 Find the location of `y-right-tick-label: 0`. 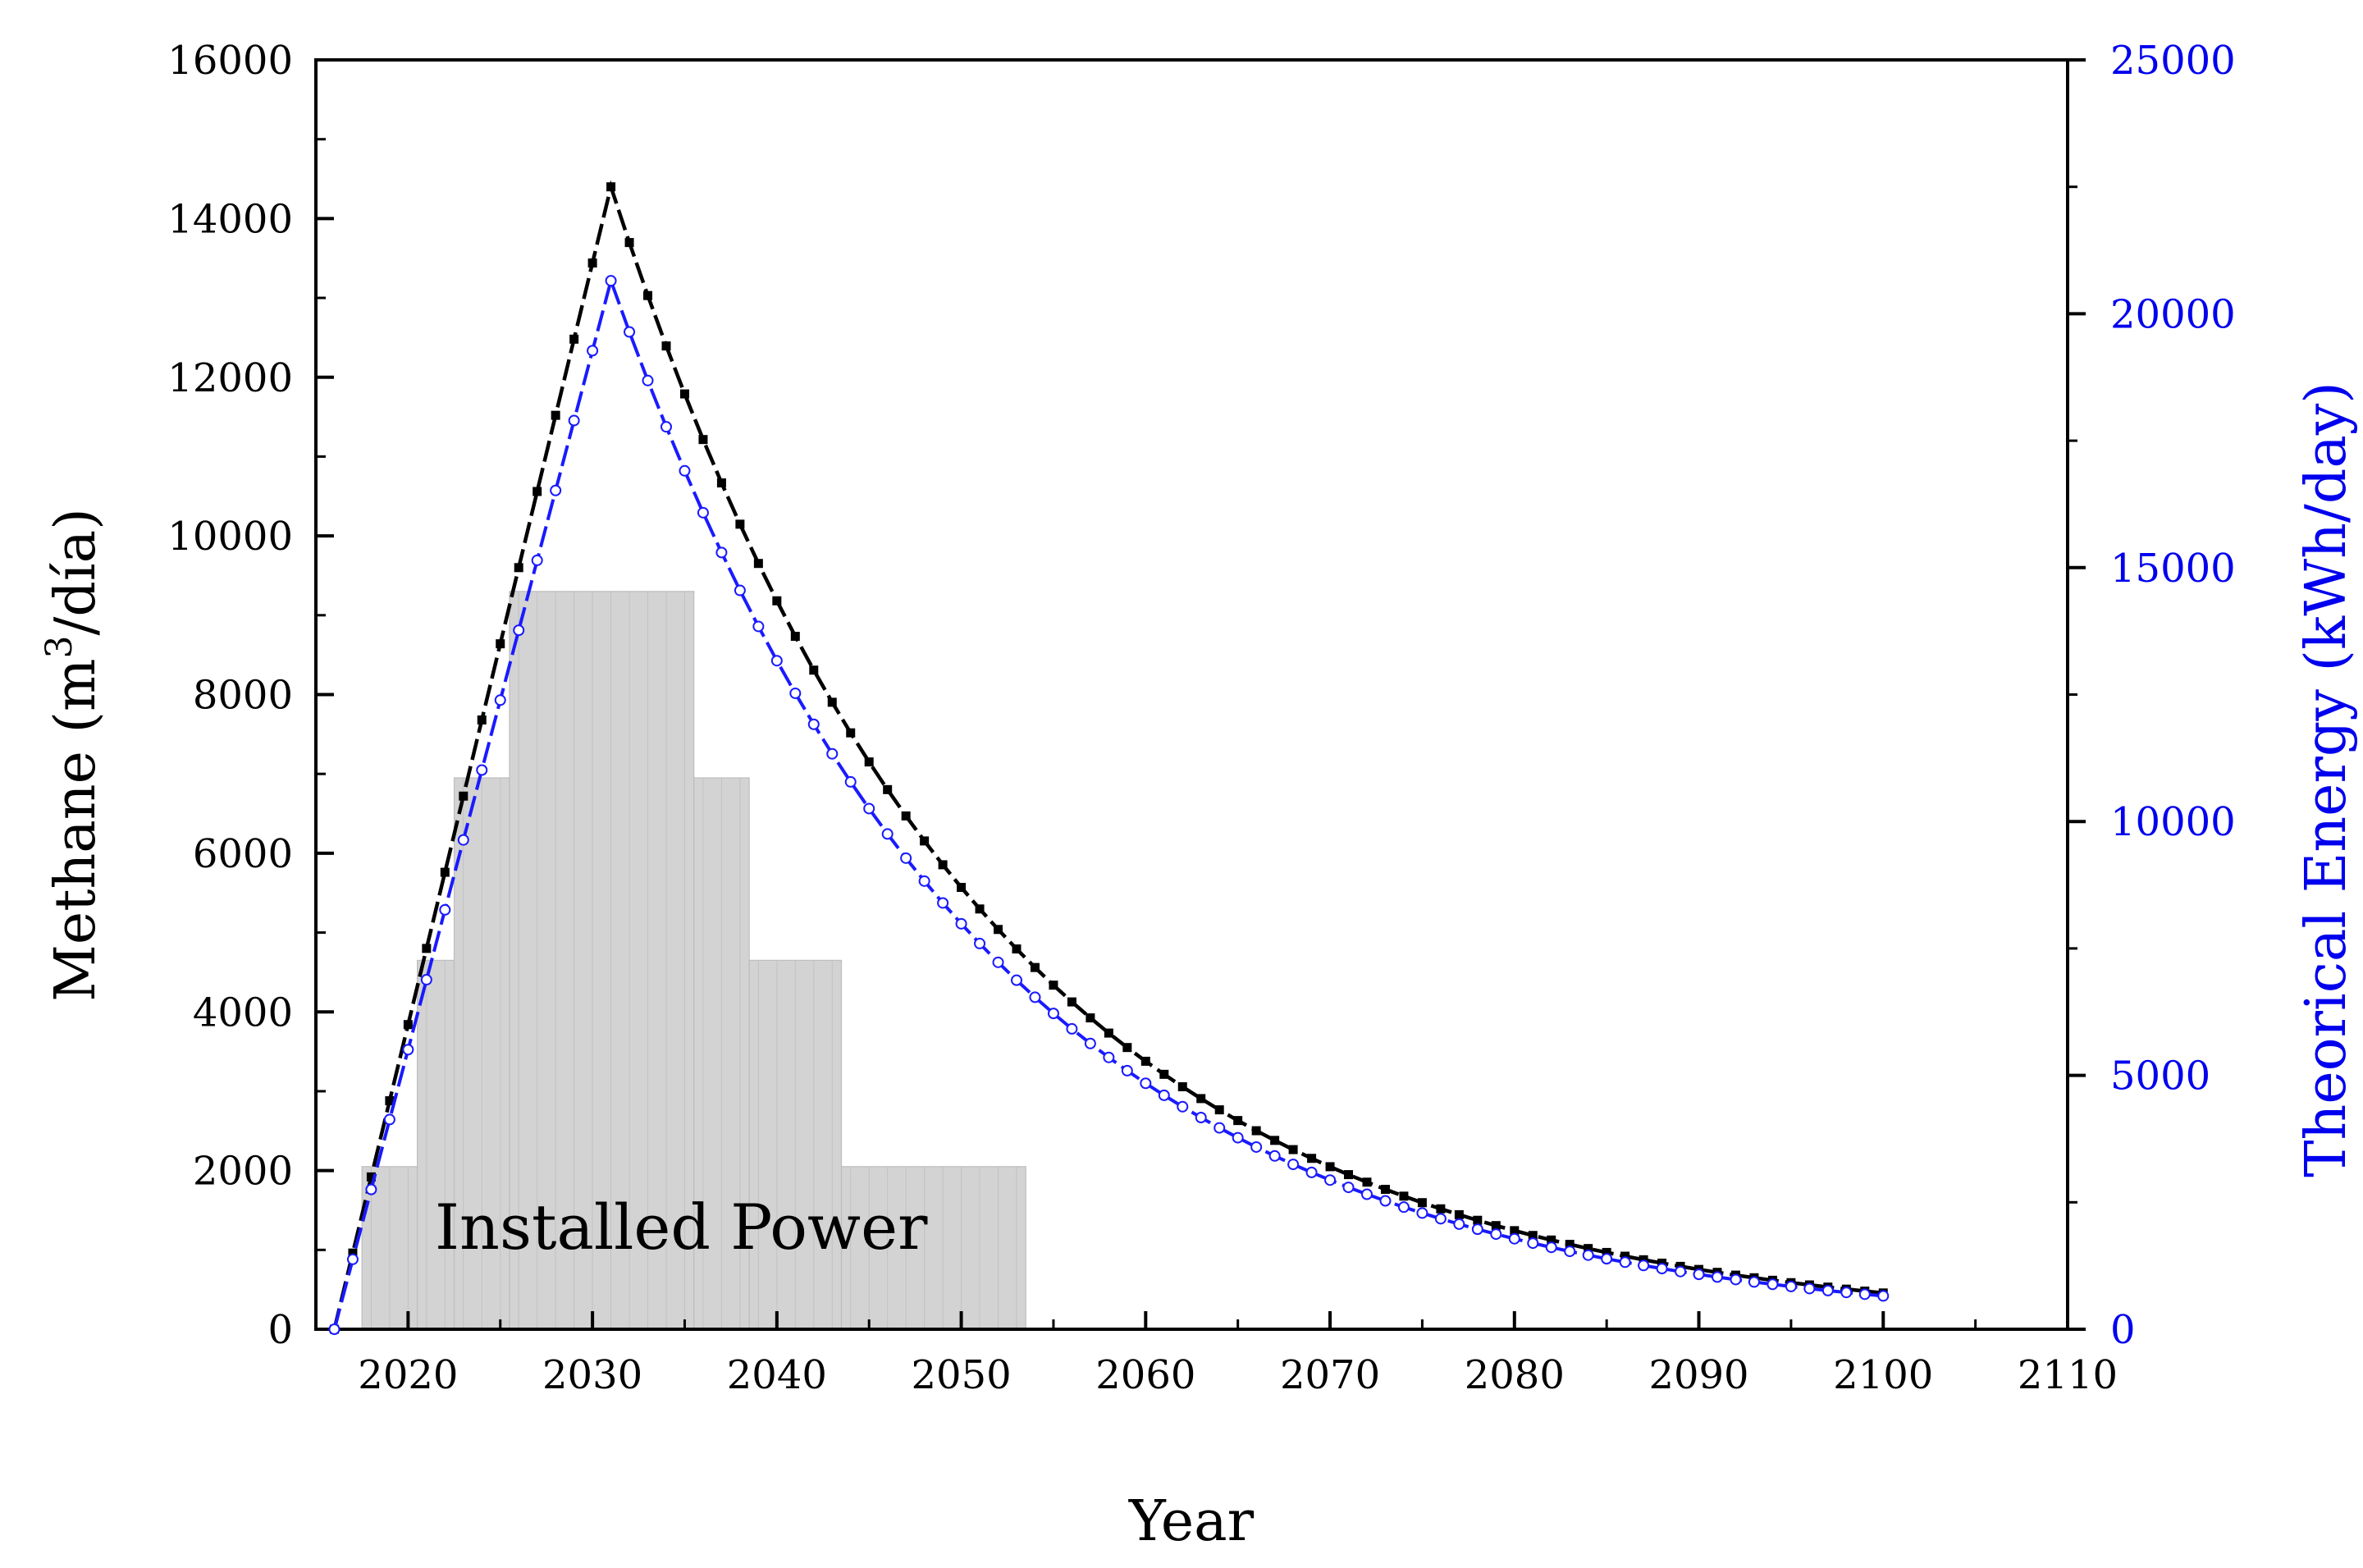

y-right-tick-label: 0 is located at coordinates (2123, 1330).